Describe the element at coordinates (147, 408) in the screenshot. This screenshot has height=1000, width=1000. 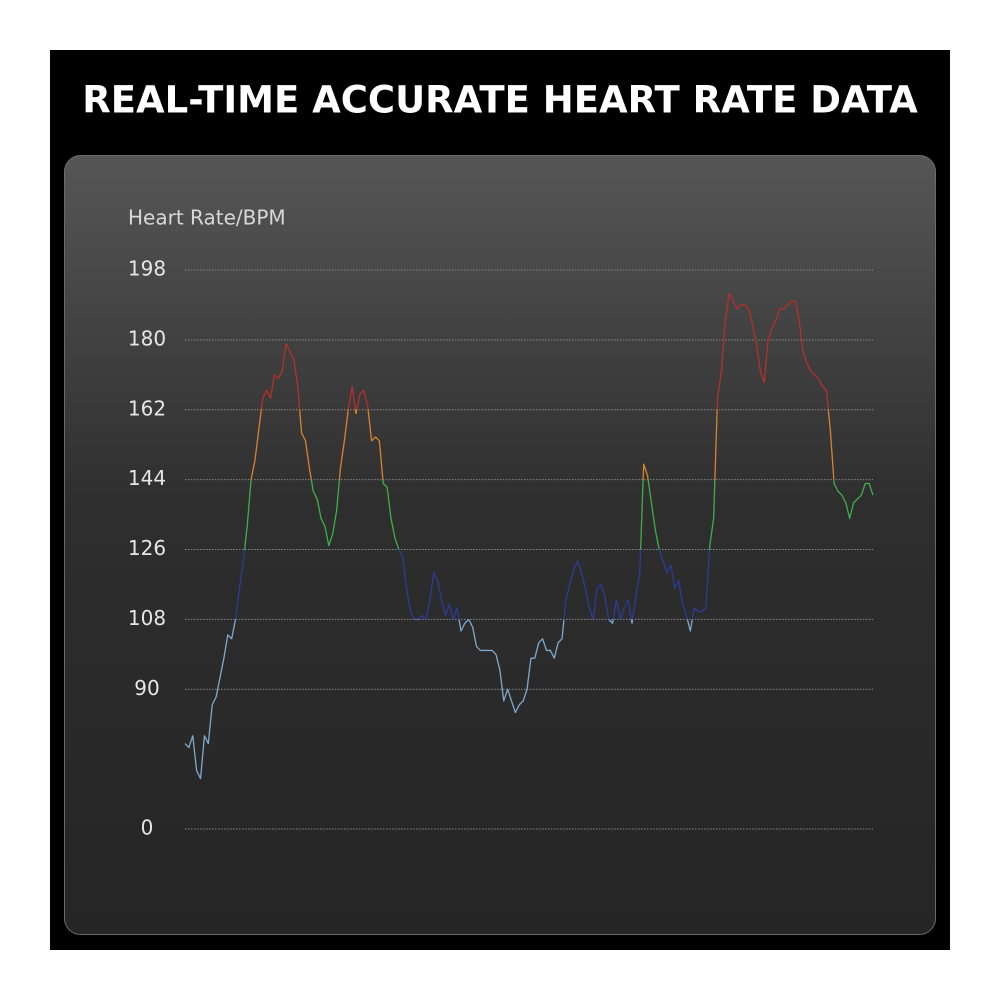
I see `y-tick-label: 162` at that location.